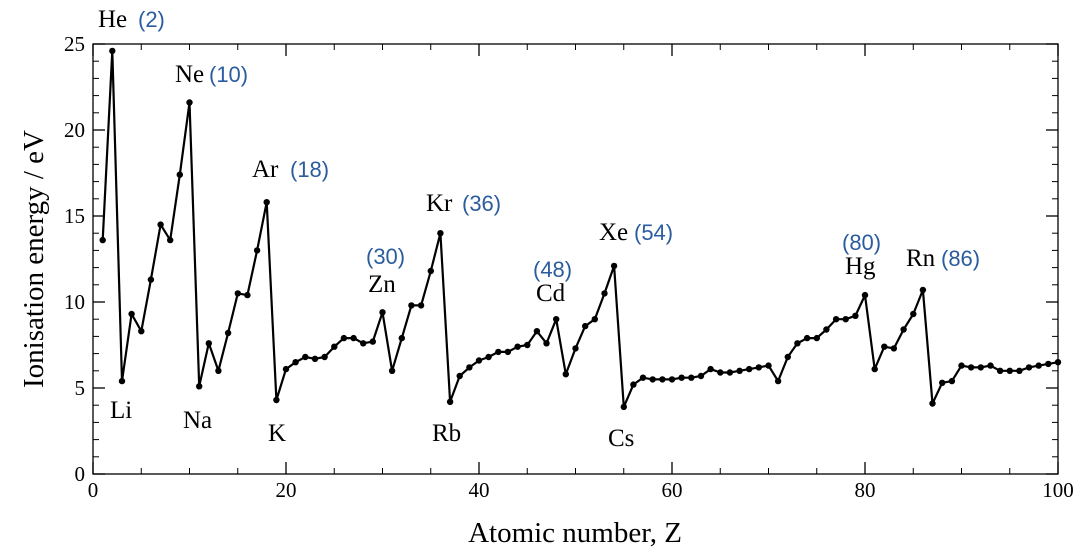 Image resolution: width=1082 pixels, height=555 pixels. Describe the element at coordinates (613, 232) in the screenshot. I see `annotation-xe-symbol: Xe` at that location.